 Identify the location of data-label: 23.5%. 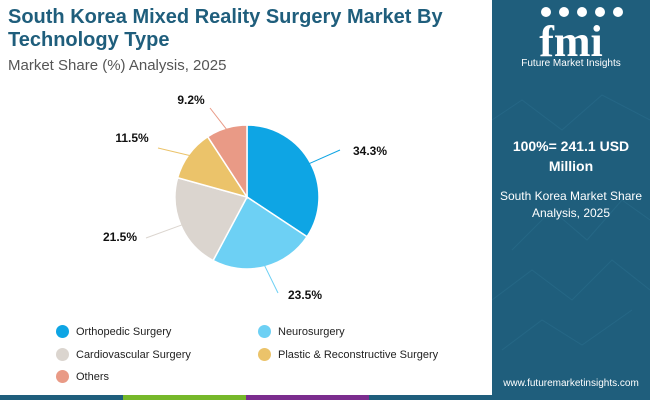
(305, 295).